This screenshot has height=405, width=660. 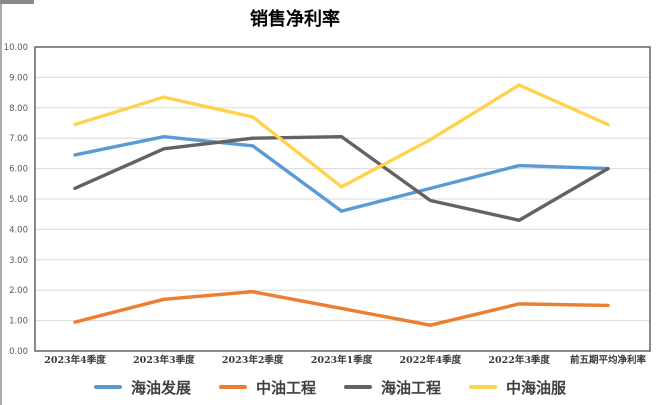 I want to click on x-axis-label: 前五期平均净利率, so click(x=608, y=360).